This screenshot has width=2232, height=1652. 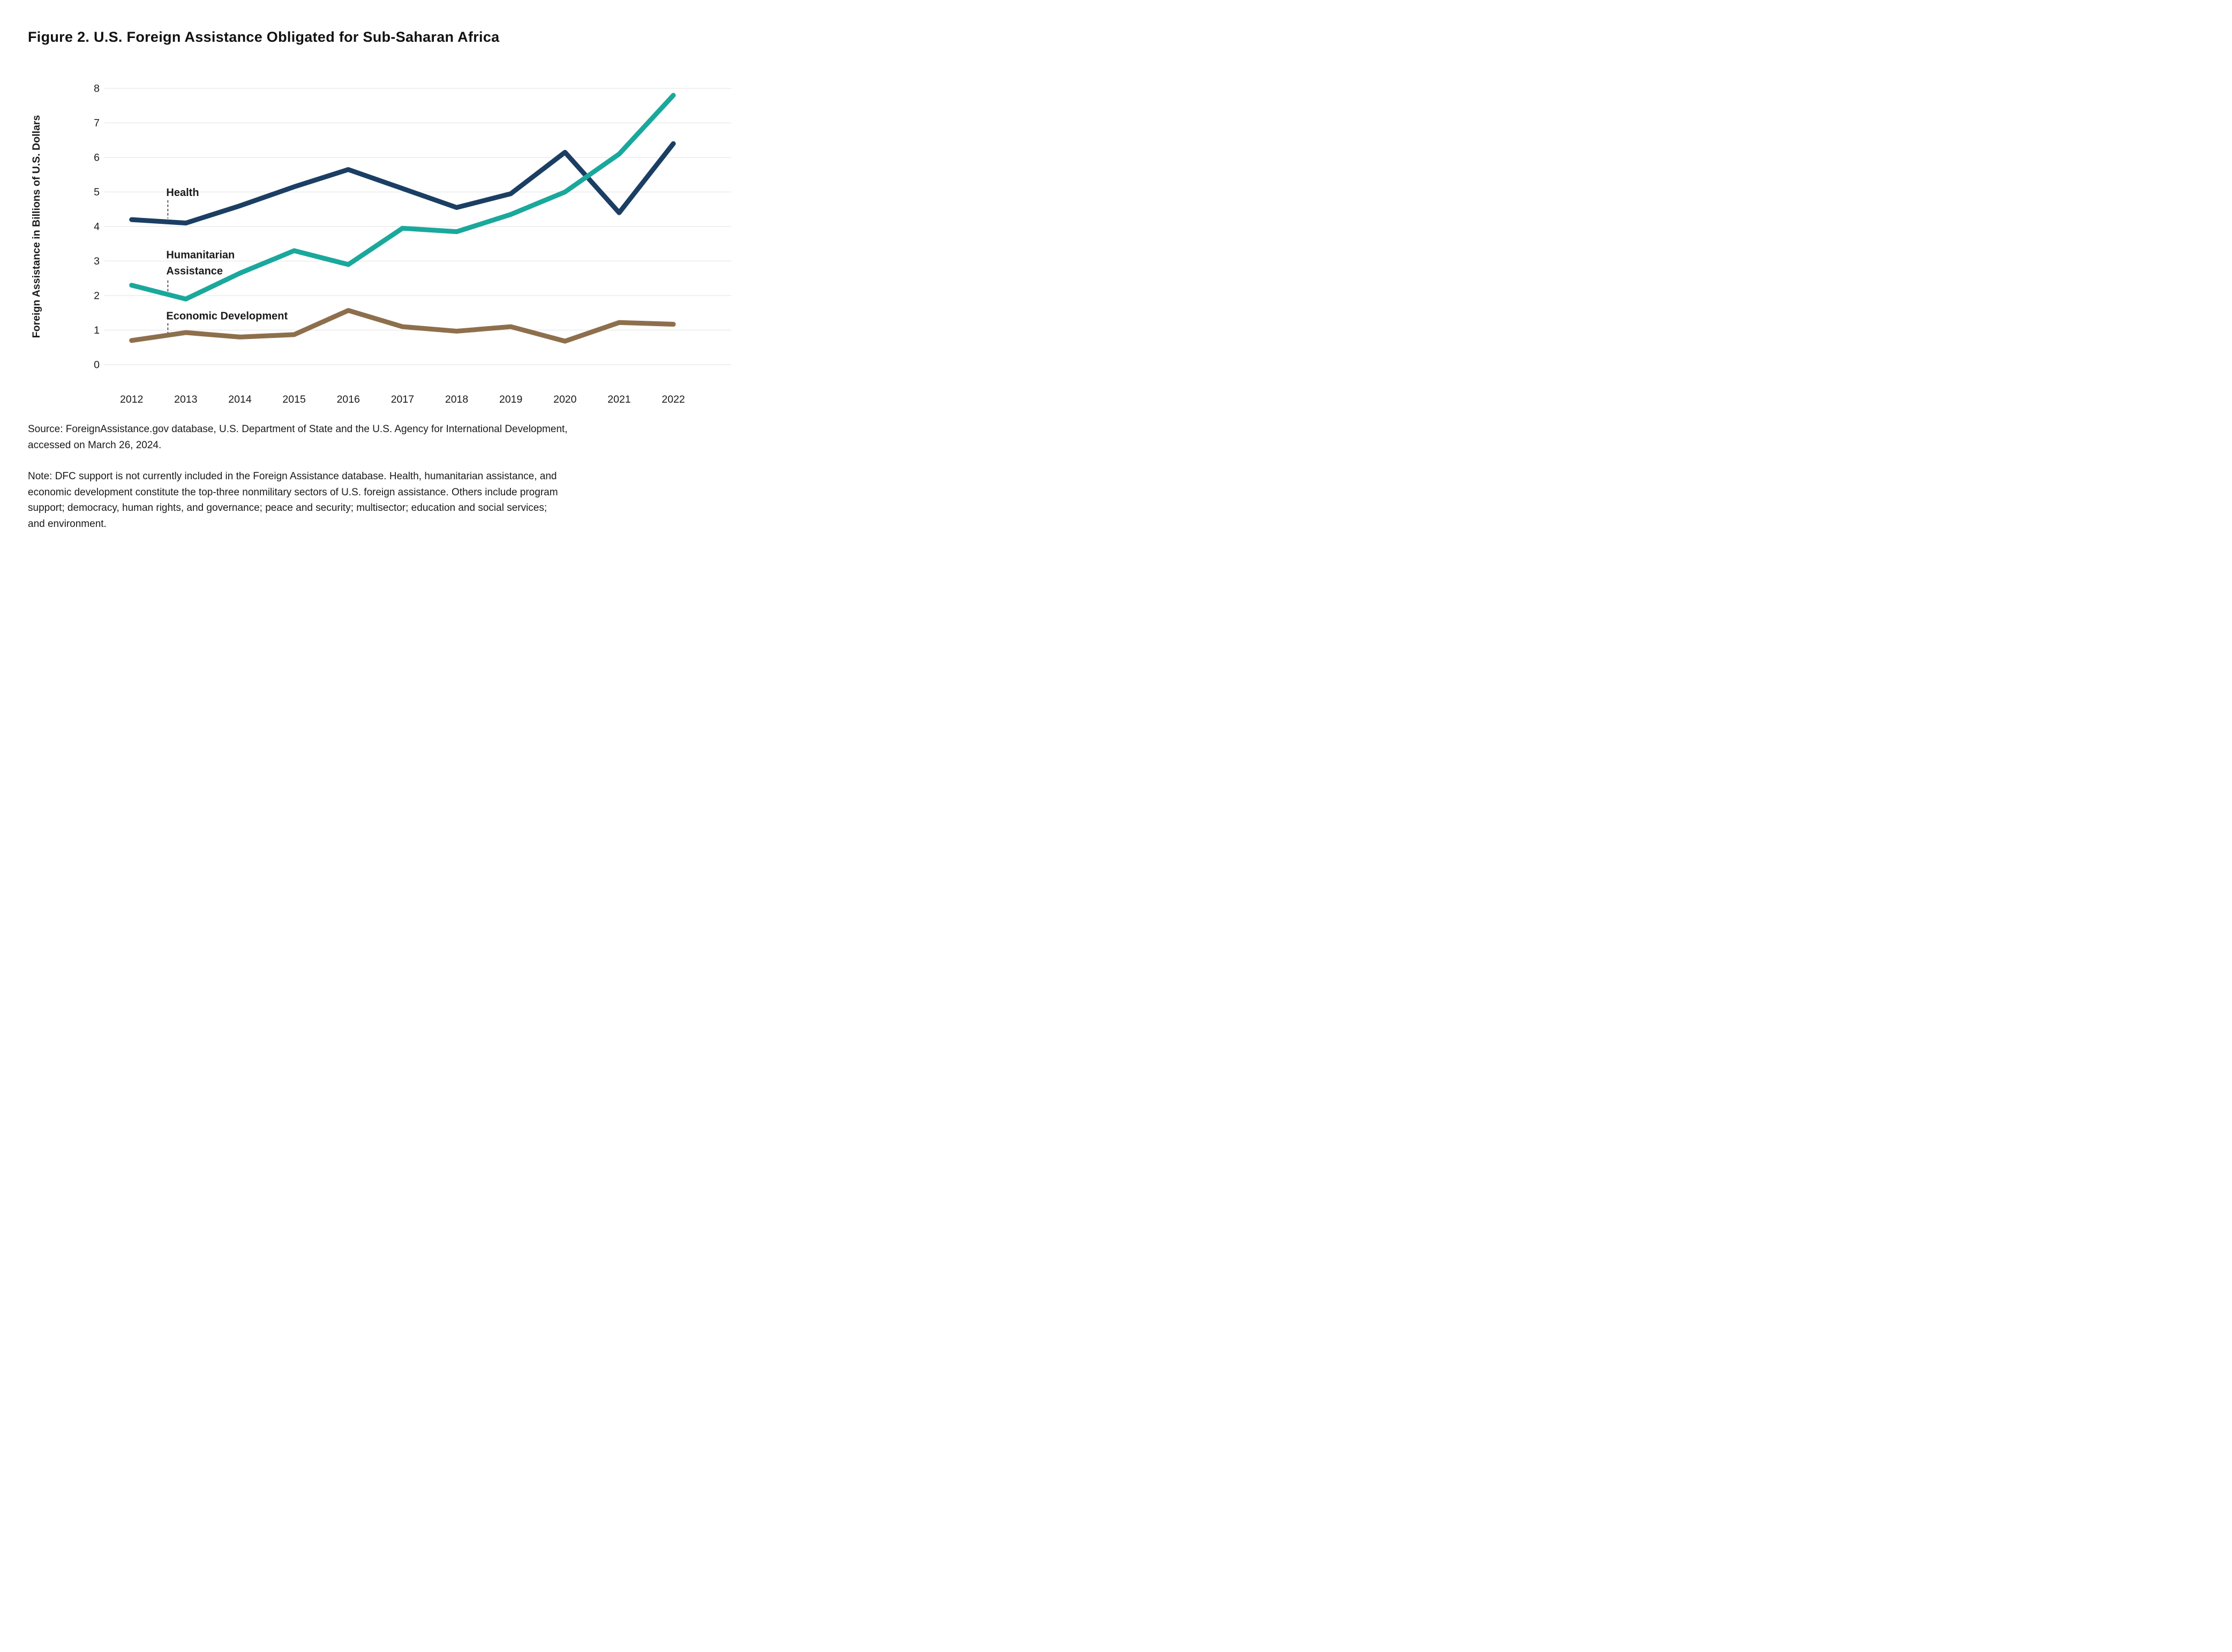 I want to click on x-tick-label: 2021, so click(x=619, y=399).